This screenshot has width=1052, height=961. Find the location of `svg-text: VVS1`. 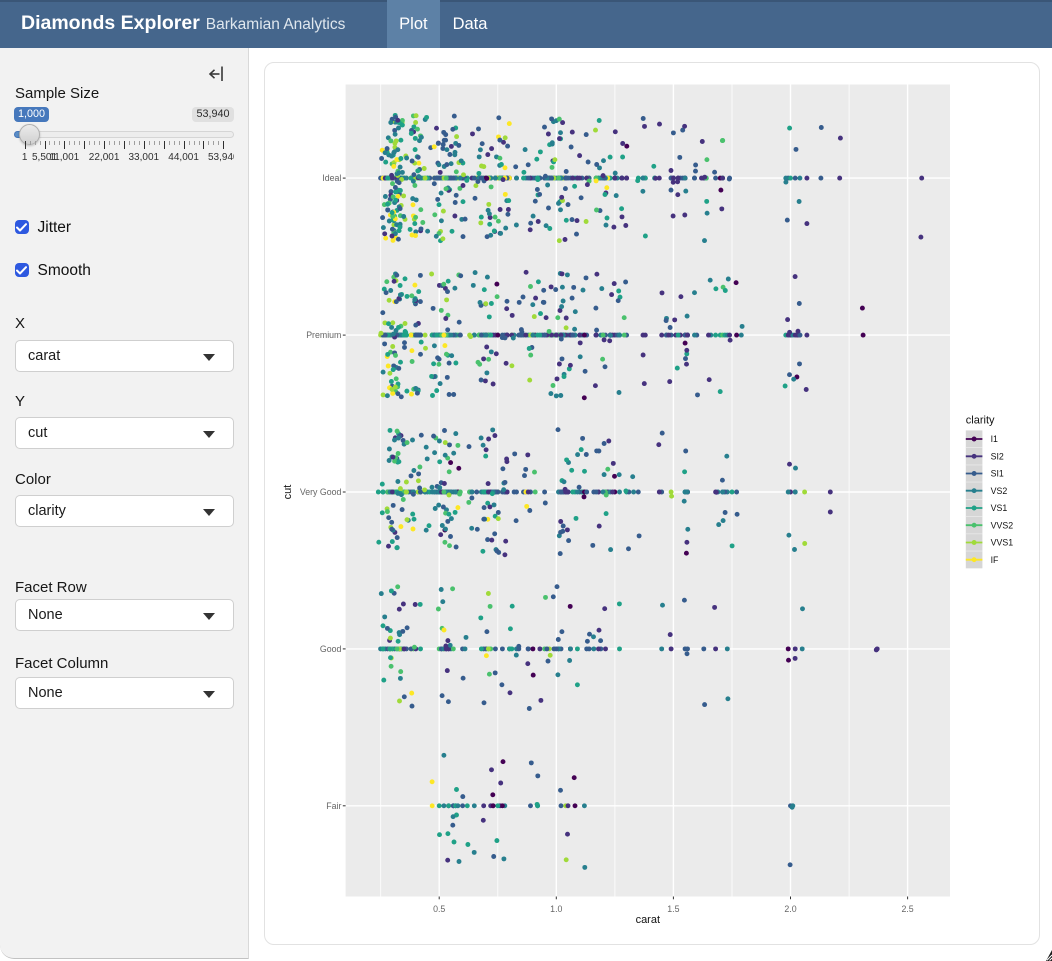

svg-text: VVS1 is located at coordinates (1002, 543).